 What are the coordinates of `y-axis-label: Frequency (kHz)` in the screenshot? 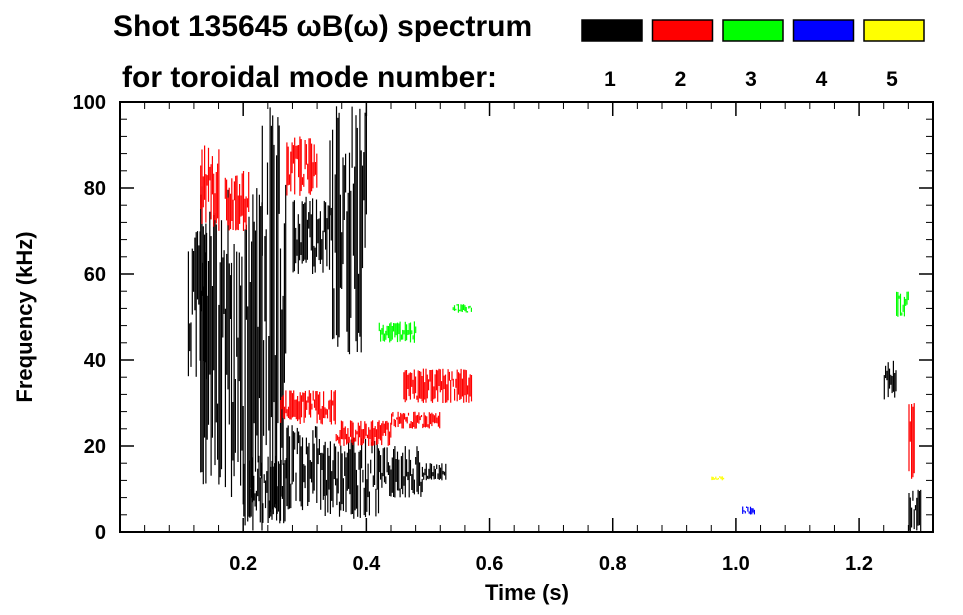 It's located at (24, 316).